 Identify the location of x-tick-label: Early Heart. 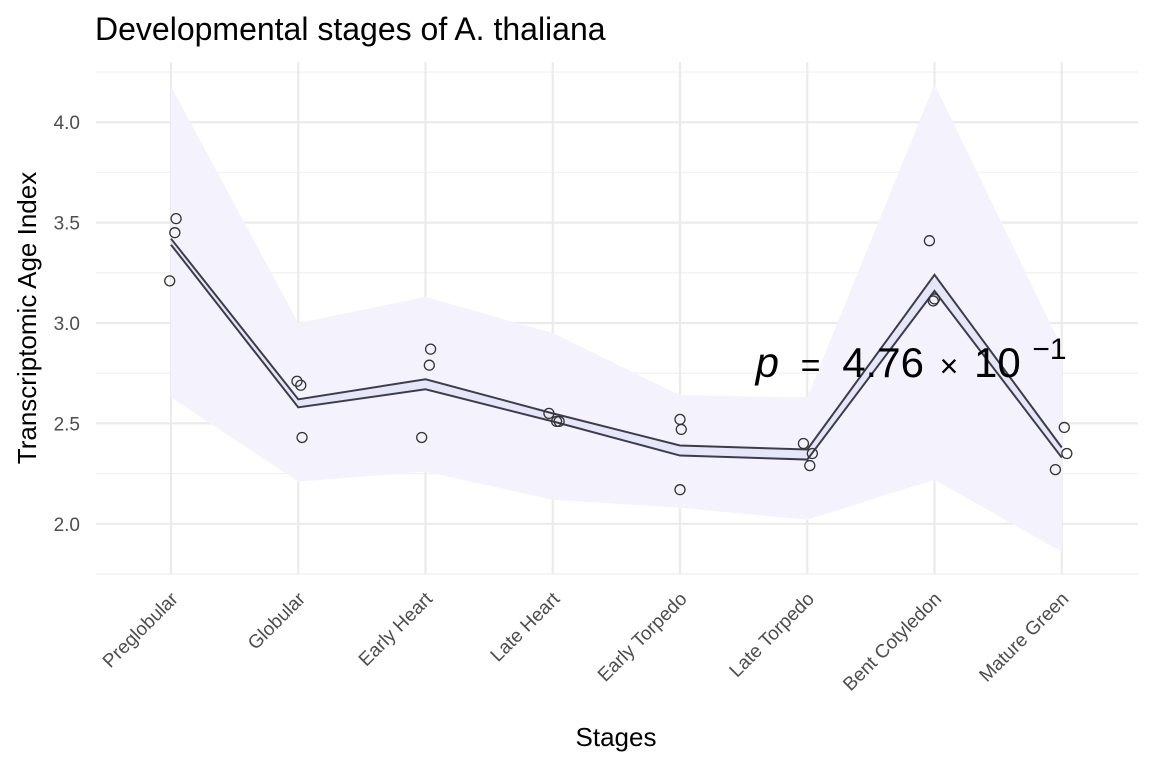
(396, 629).